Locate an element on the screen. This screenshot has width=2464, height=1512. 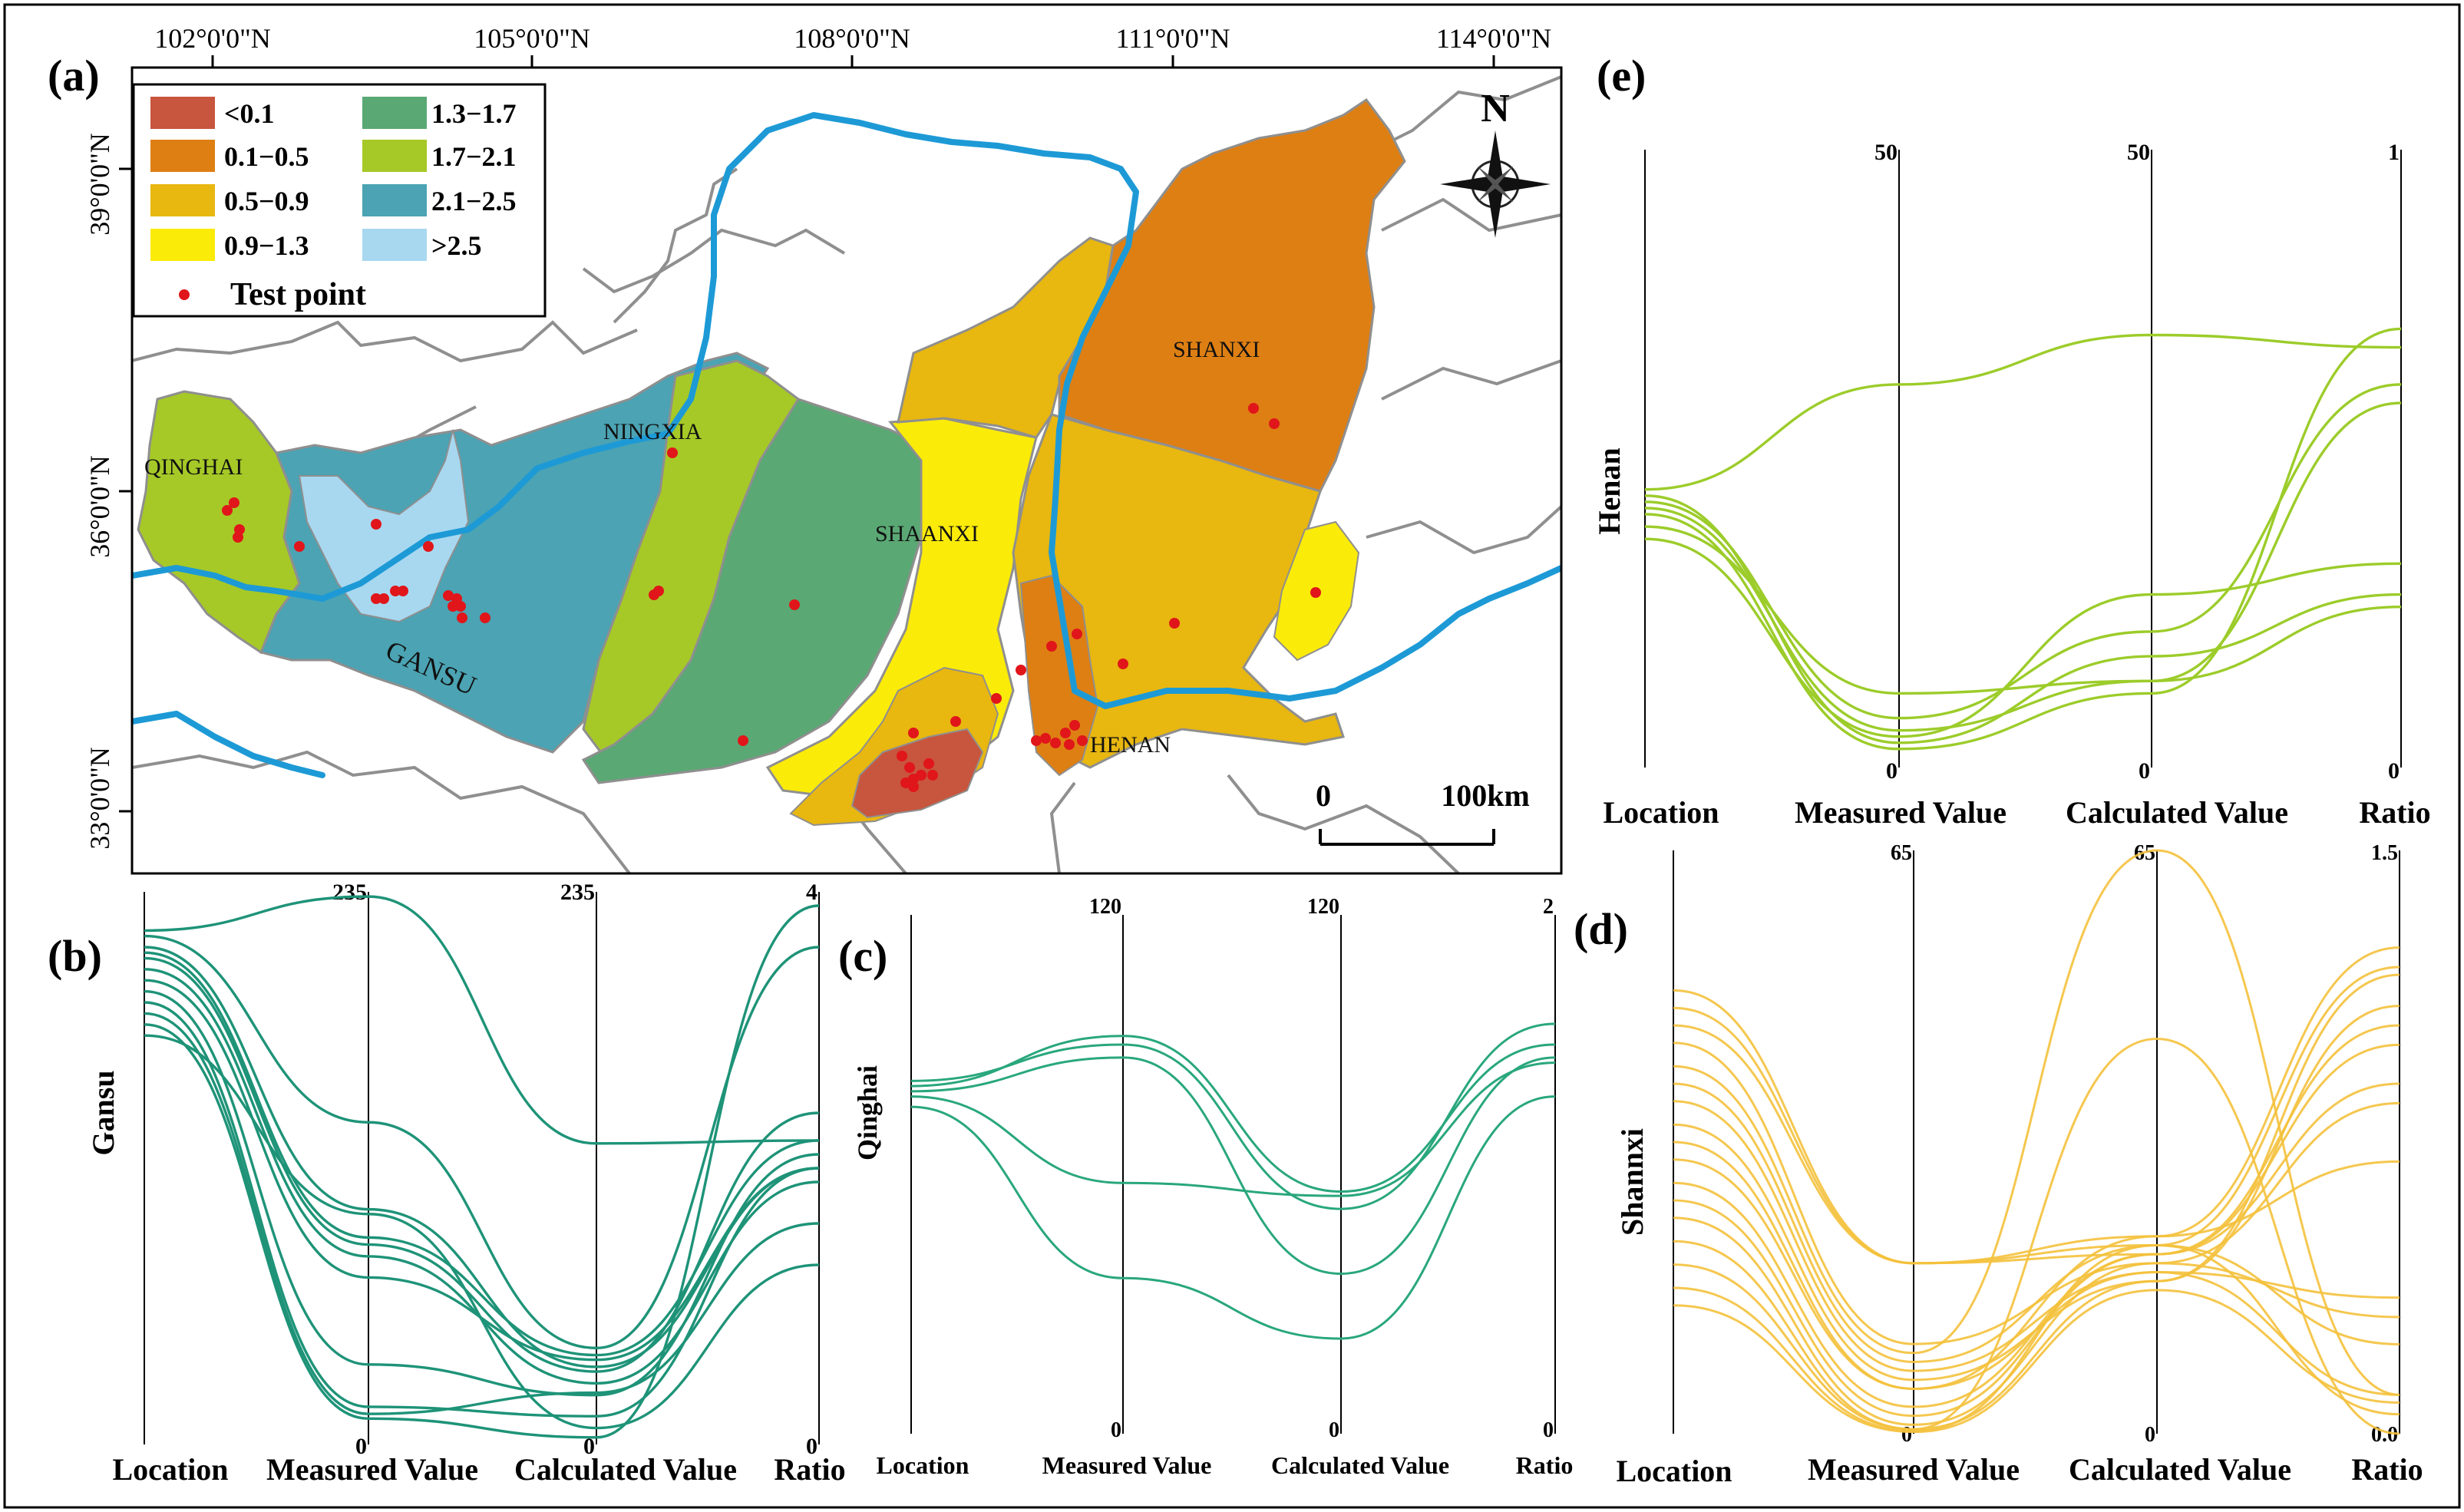
axis-ticks-b: 235 235 4 0 0 0 is located at coordinates (574, 1170).